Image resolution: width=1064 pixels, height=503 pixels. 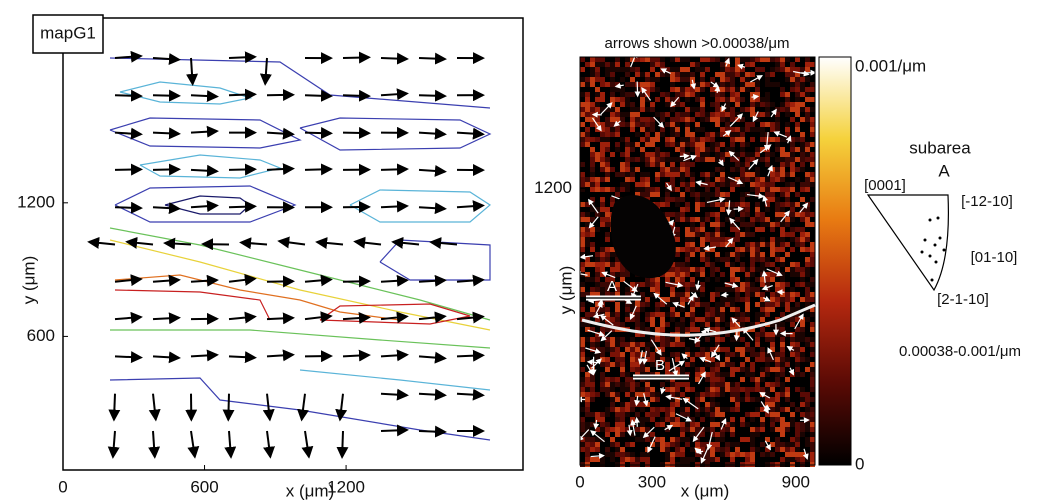 What do you see at coordinates (930, 256) in the screenshot?
I see `ipf-point` at bounding box center [930, 256].